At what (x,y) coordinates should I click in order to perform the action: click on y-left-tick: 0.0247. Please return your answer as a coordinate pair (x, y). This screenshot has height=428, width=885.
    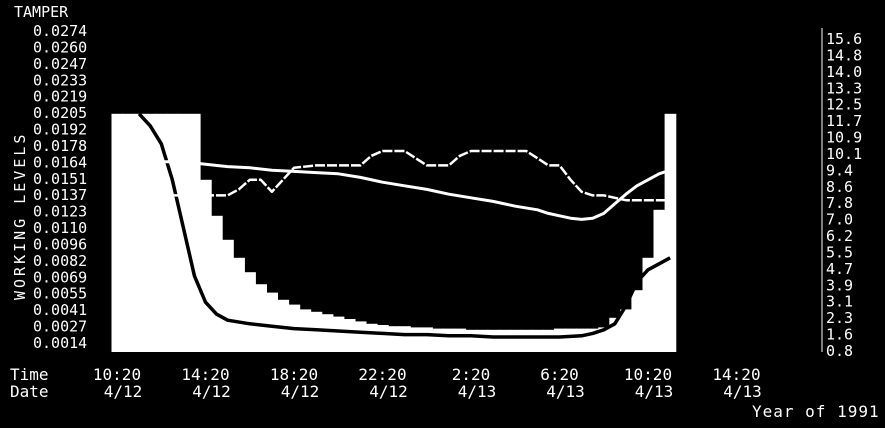
    Looking at the image, I should click on (60, 64).